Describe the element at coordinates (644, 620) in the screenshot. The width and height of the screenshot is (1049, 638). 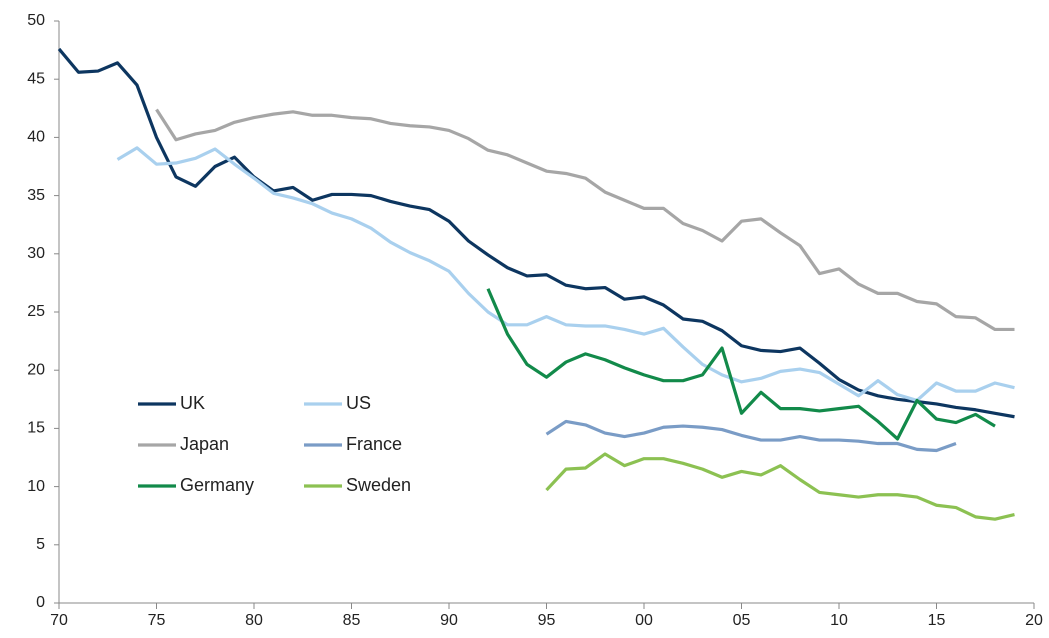
I see `x-tick-label: 00` at that location.